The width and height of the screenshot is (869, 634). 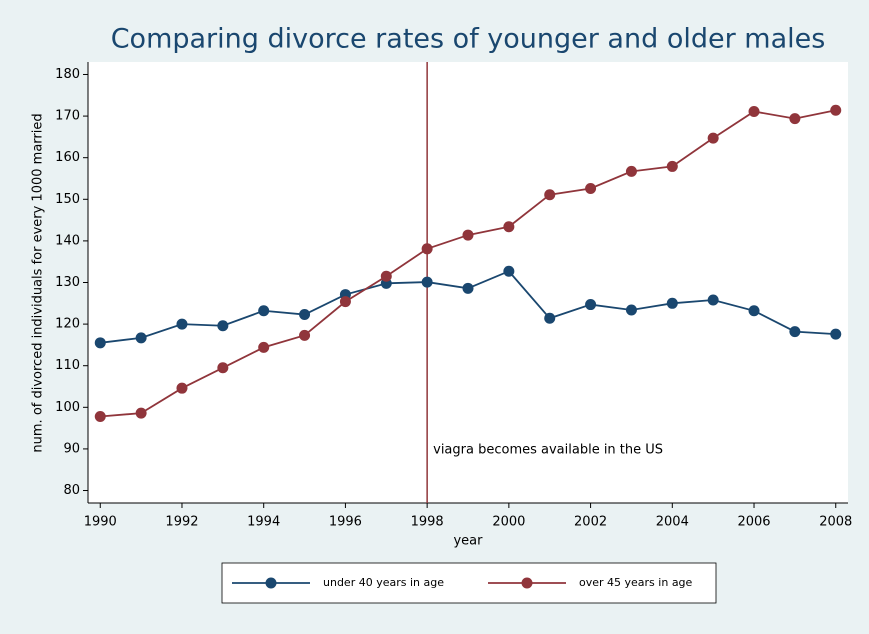 I want to click on y-tick-label: 180, so click(x=67, y=74).